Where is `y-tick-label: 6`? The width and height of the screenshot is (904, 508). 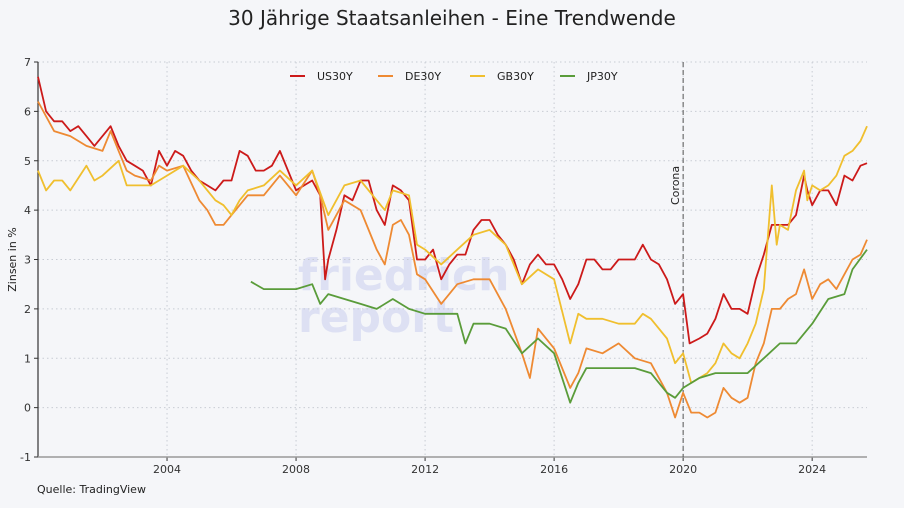 y-tick-label: 6 is located at coordinates (27, 111).